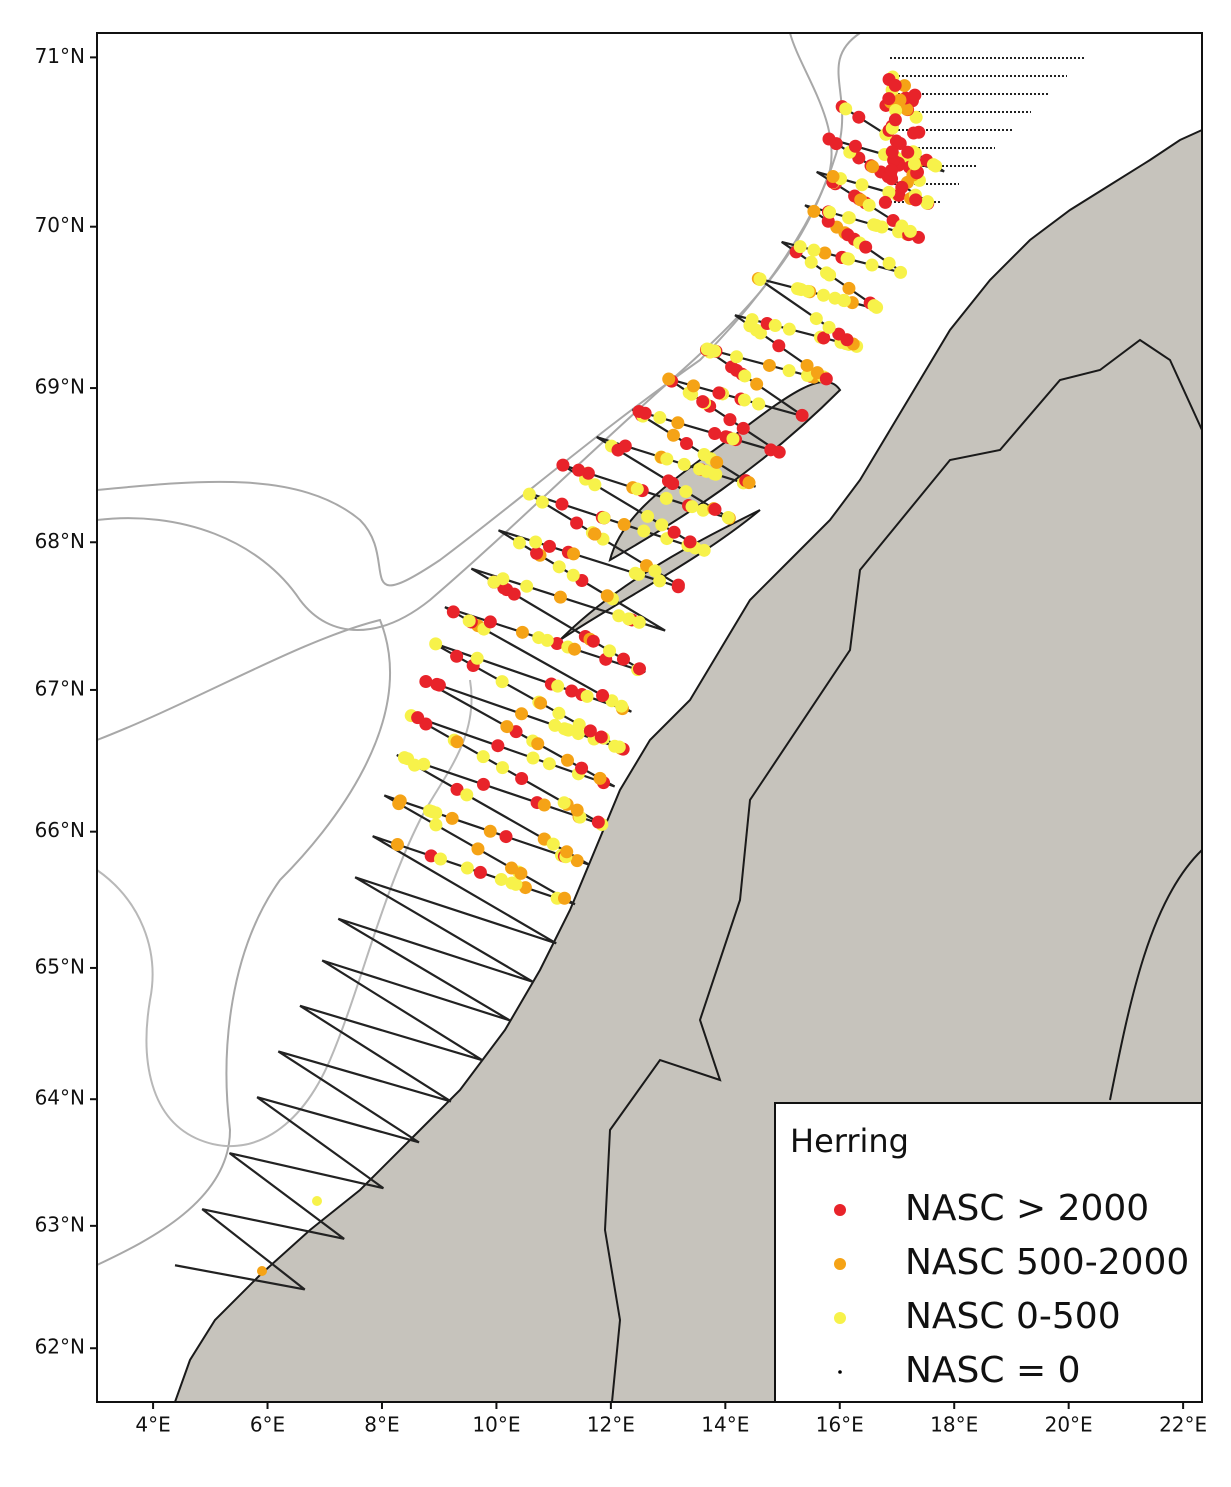  What do you see at coordinates (1027, 1208) in the screenshot?
I see `legend-label: NASC > 2000` at bounding box center [1027, 1208].